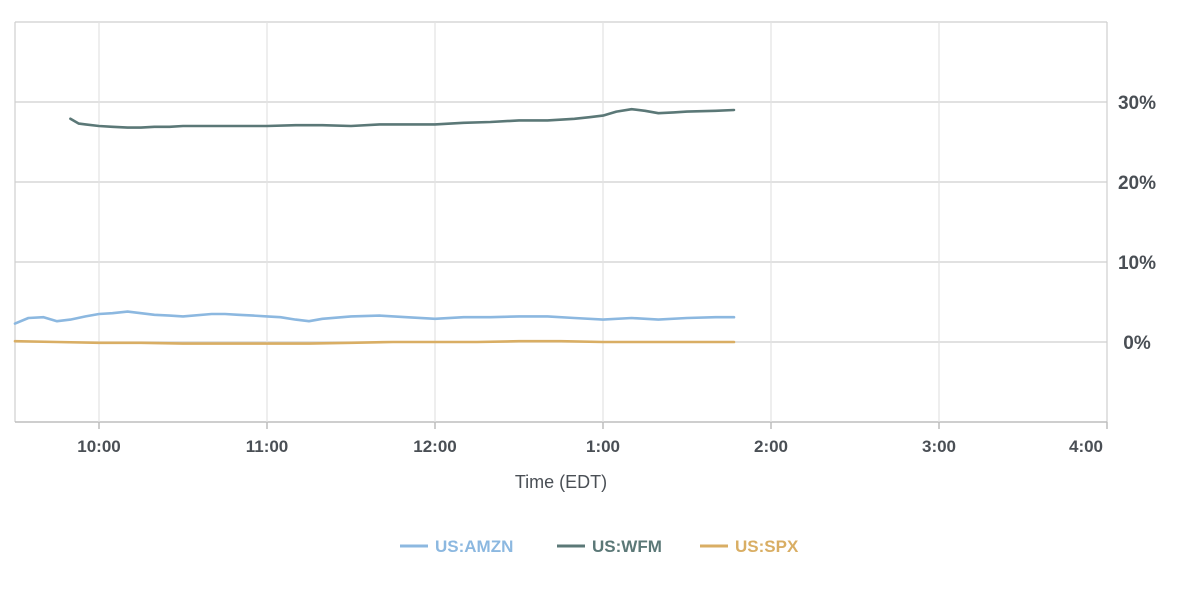  What do you see at coordinates (771, 446) in the screenshot?
I see `x-tick-label: 2:00` at bounding box center [771, 446].